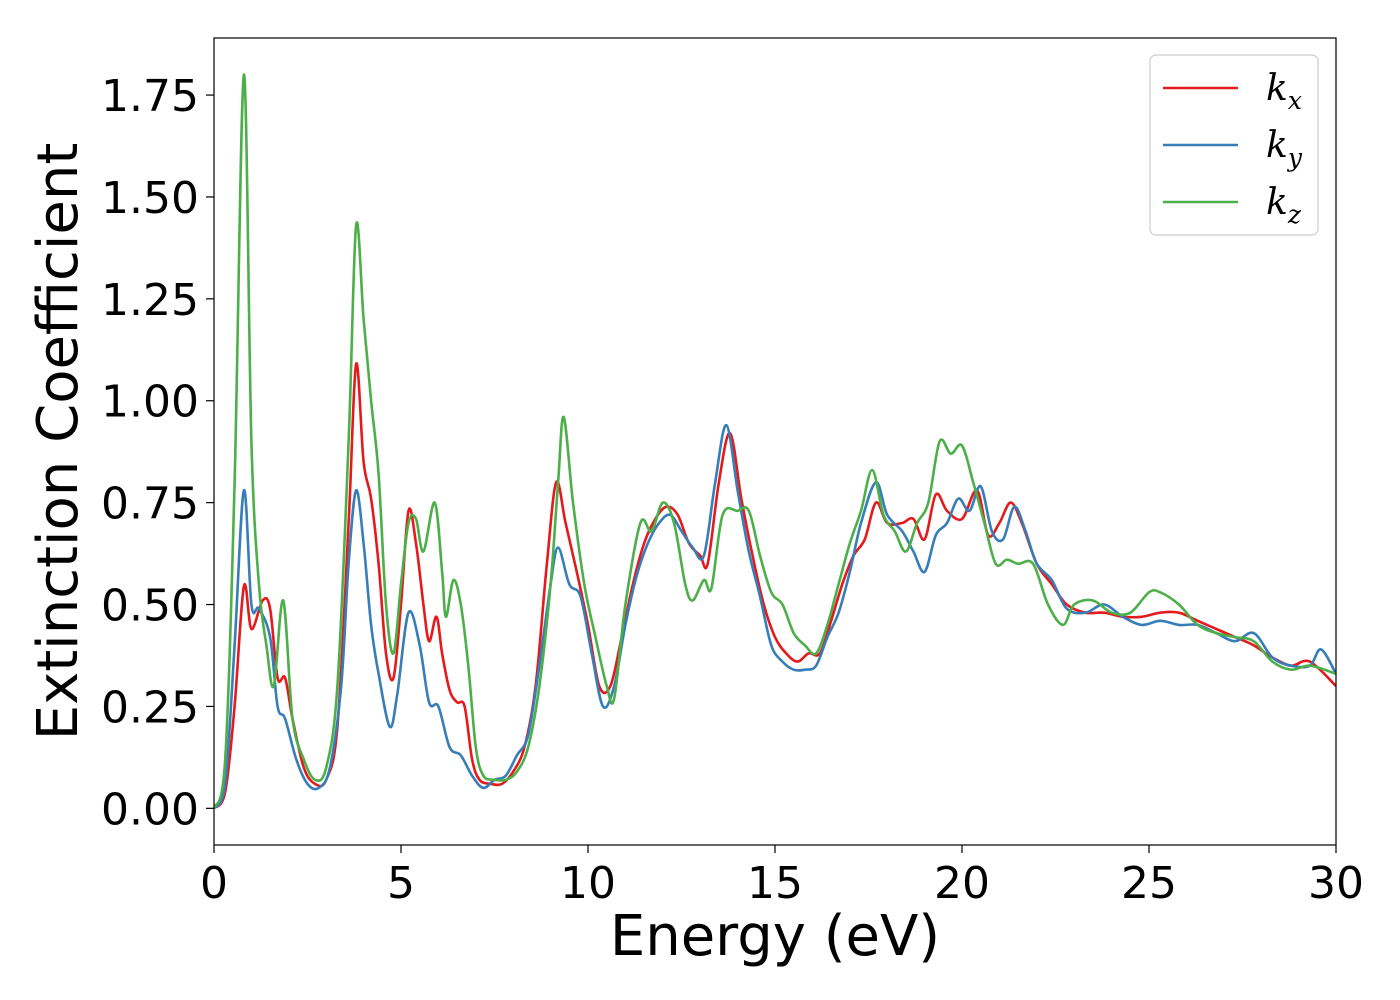  What do you see at coordinates (1284, 148) in the screenshot?
I see `legend-label-ky: ky` at bounding box center [1284, 148].